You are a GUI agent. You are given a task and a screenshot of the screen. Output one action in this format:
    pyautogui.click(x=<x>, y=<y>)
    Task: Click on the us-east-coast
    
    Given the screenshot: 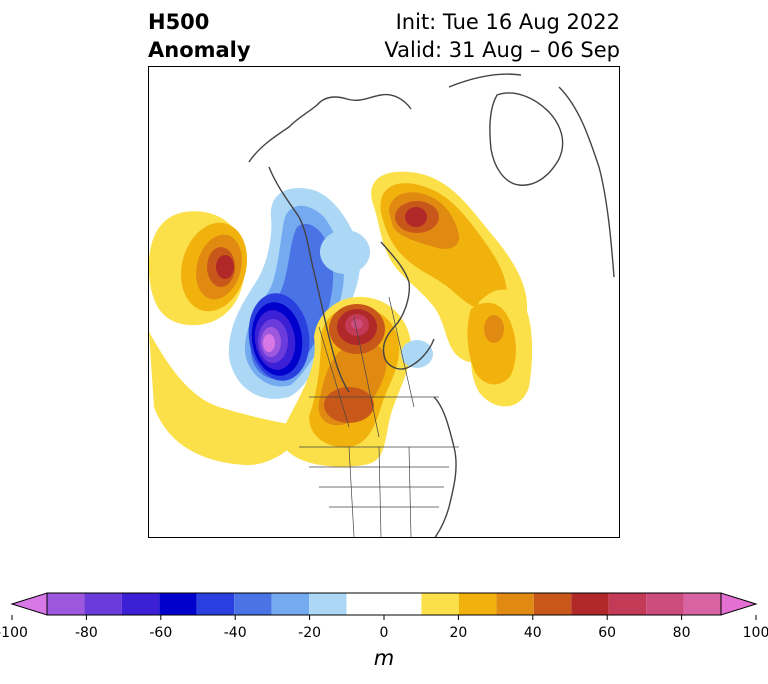 What is the action you would take?
    pyautogui.click(x=445, y=466)
    